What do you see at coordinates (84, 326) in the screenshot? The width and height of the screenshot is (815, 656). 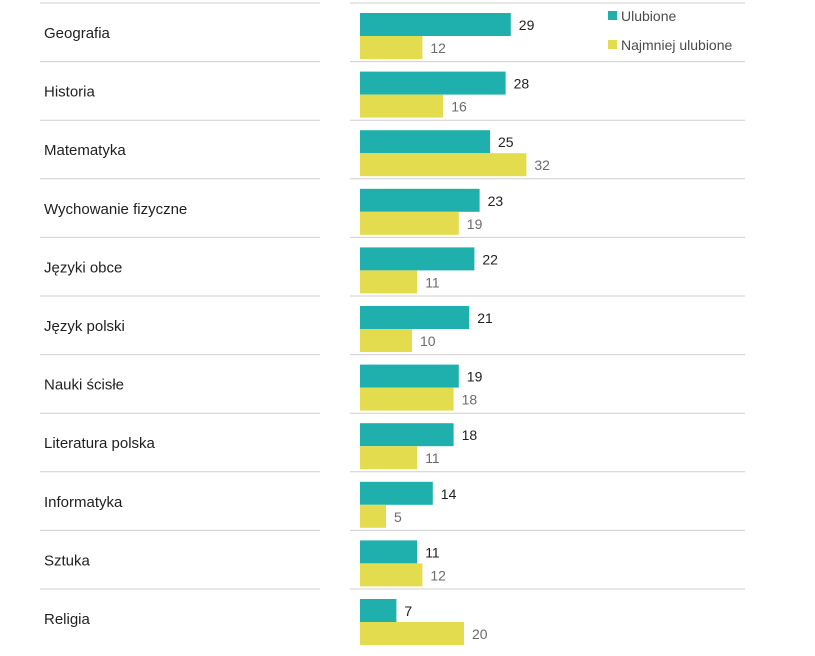 I see `category-label: Język polski` at bounding box center [84, 326].